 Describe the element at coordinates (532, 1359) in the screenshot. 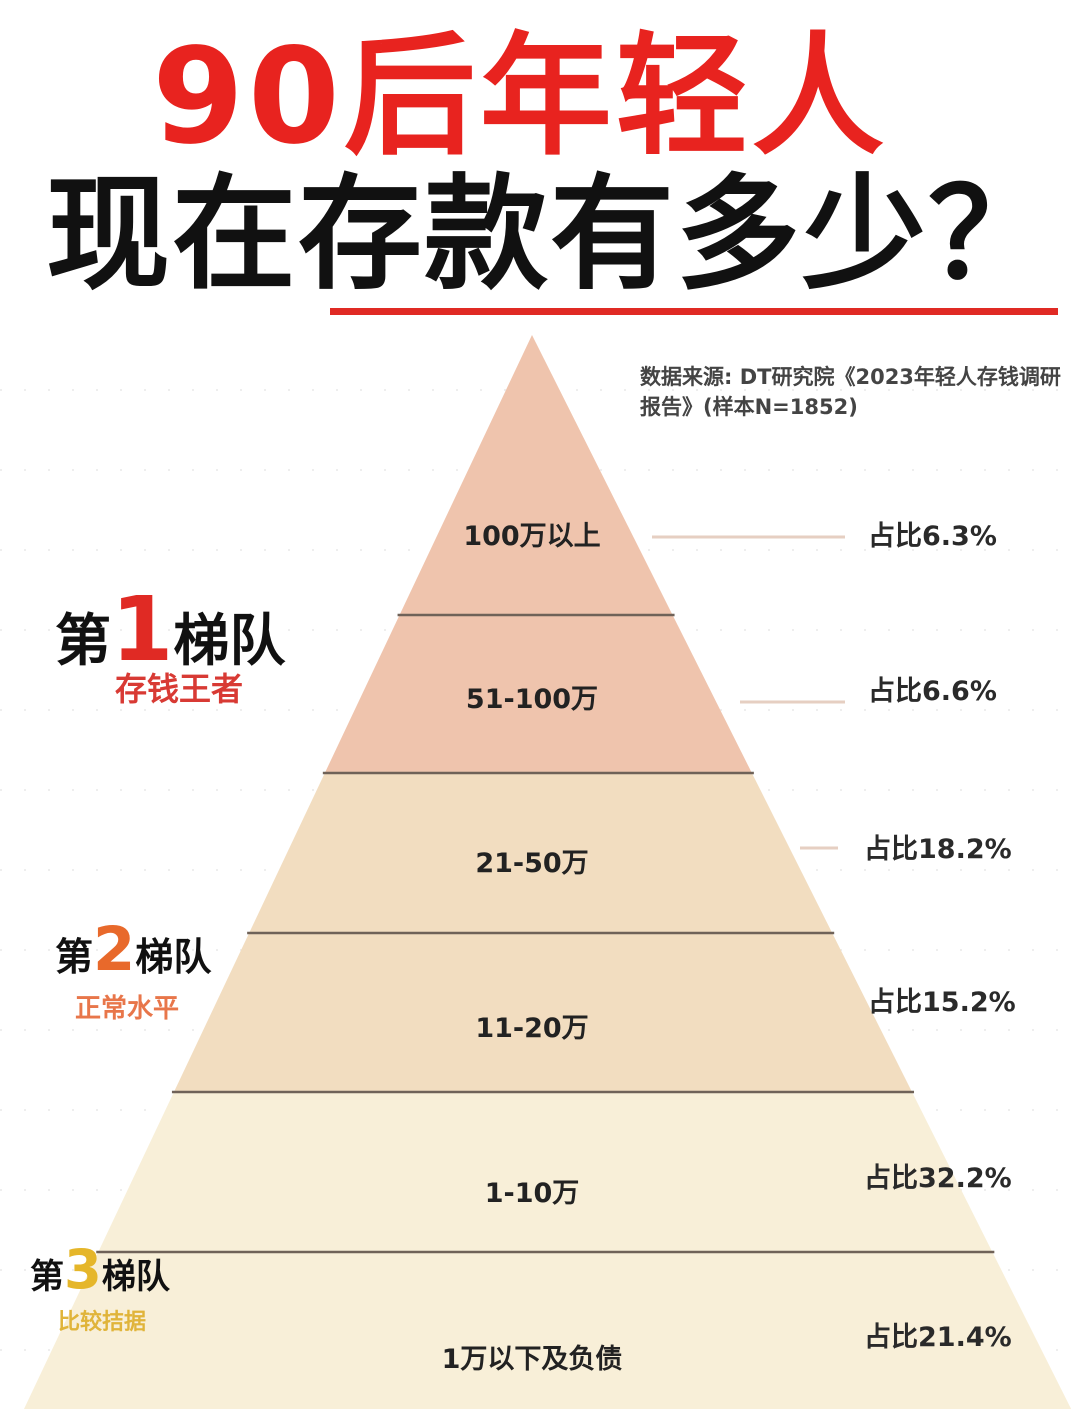

I see `segment-label: 1万以下及负债` at that location.